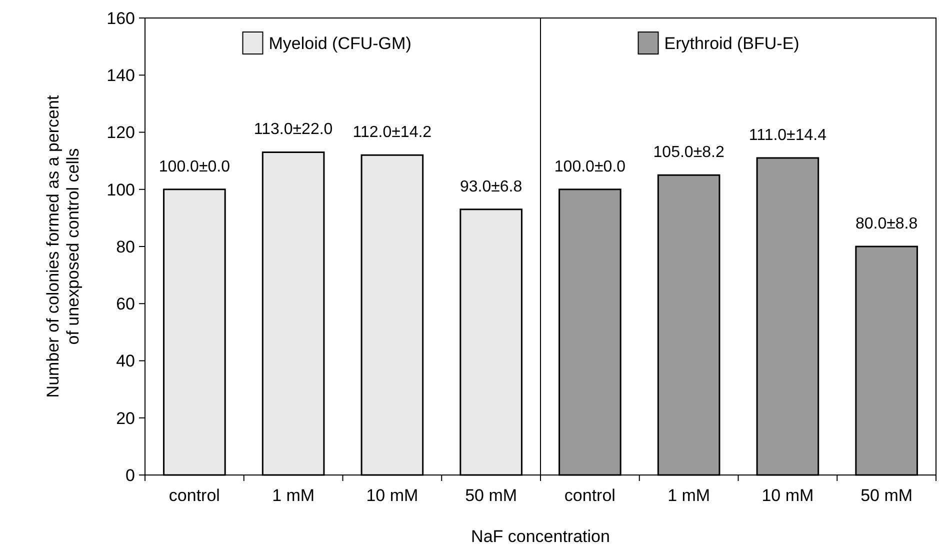 This screenshot has height=551, width=939. What do you see at coordinates (732, 43) in the screenshot?
I see `legend-label: Erythroid (BFU-E)` at bounding box center [732, 43].